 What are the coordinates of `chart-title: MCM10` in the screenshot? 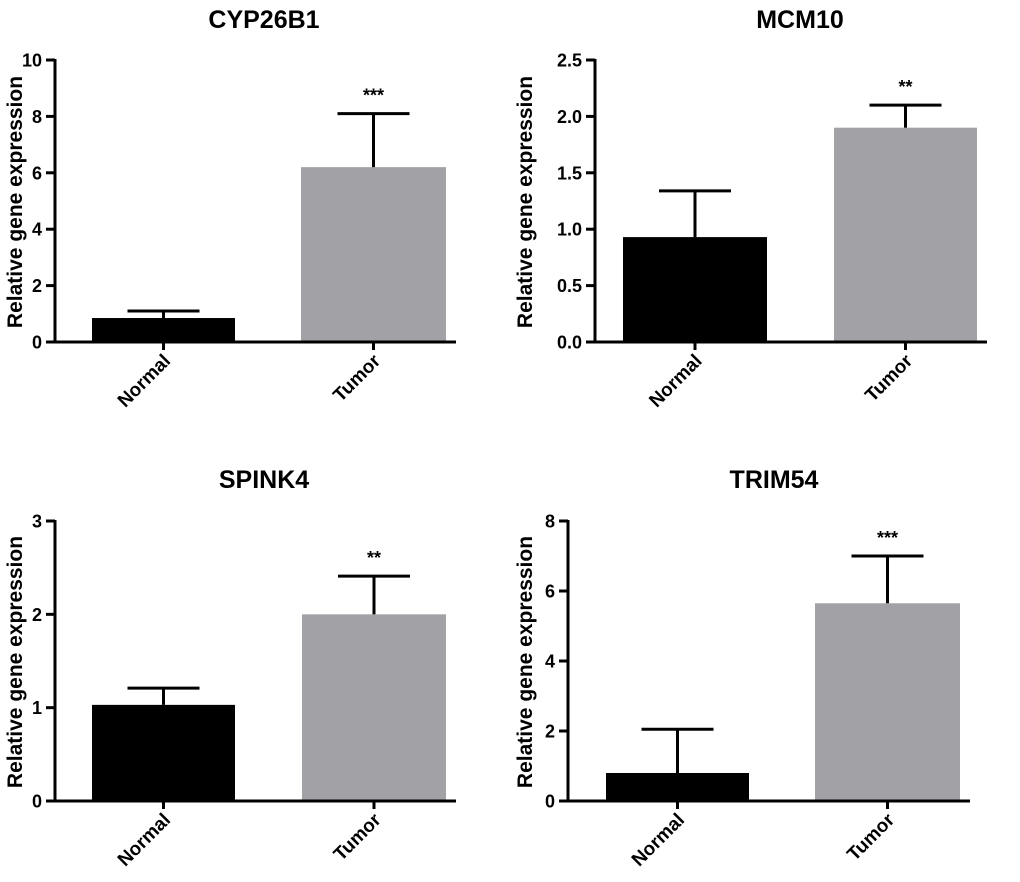 It's located at (800, 20).